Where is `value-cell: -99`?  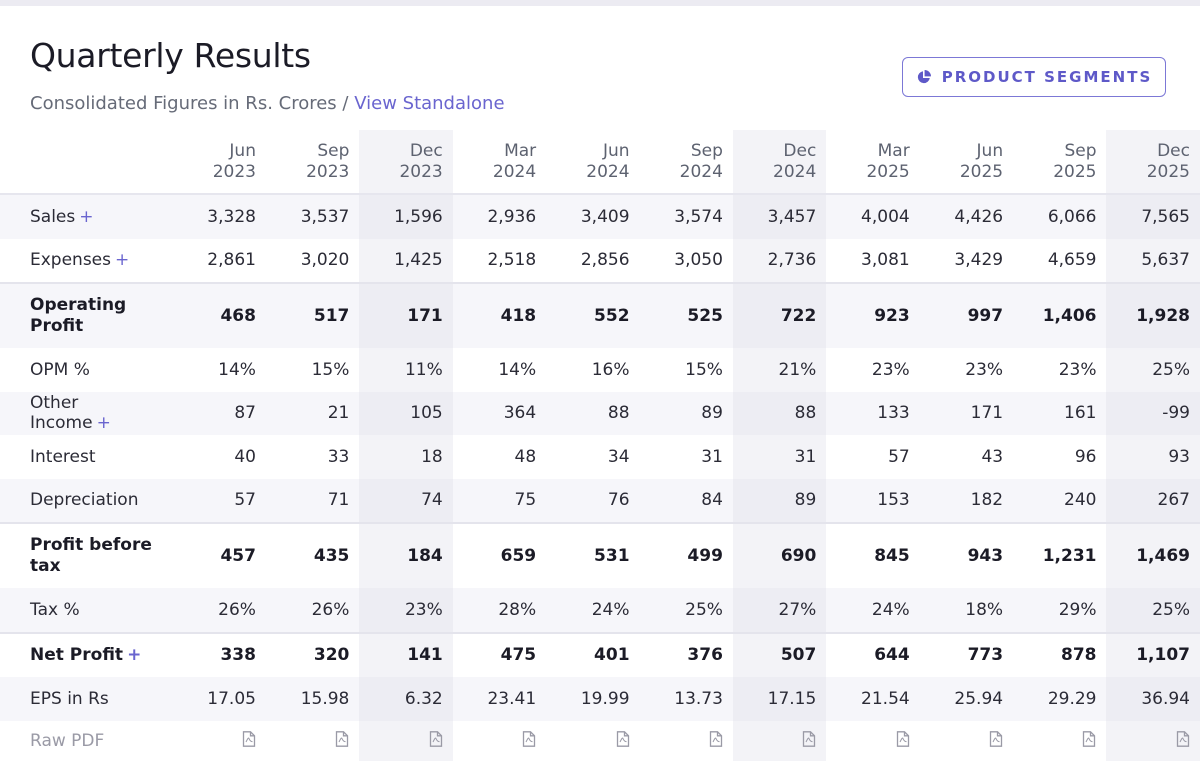 value-cell: -99 is located at coordinates (1153, 413).